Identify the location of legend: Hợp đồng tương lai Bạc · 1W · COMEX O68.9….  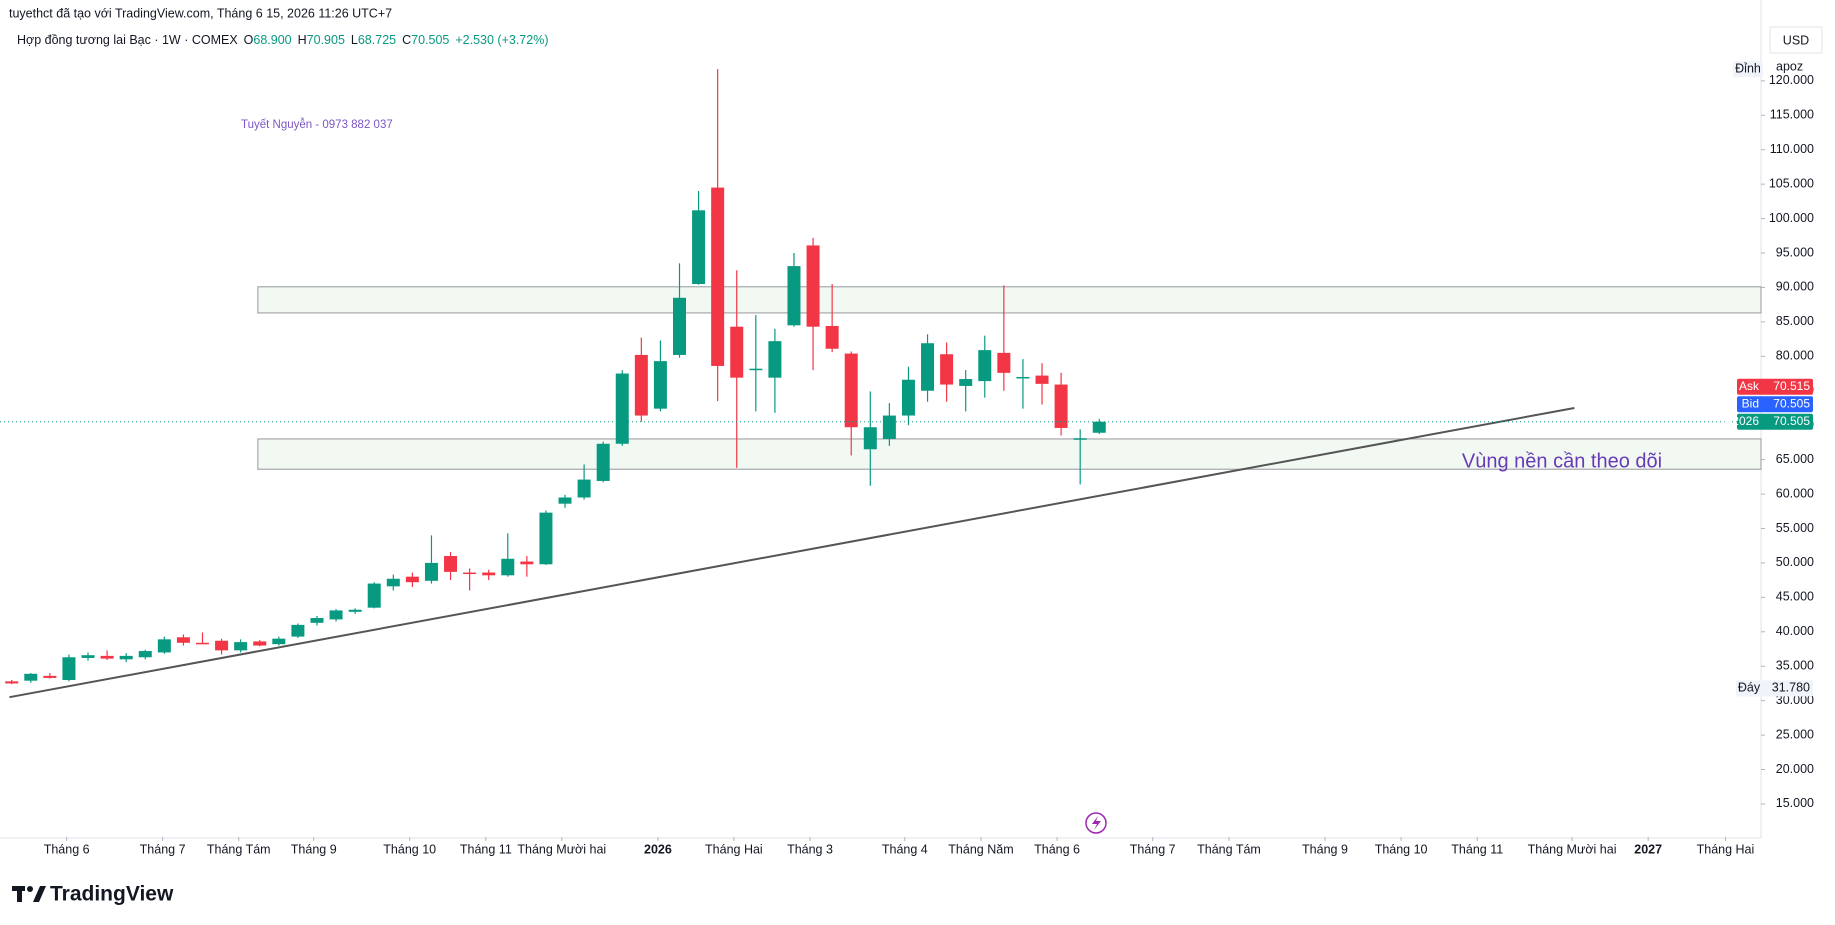
(282, 40).